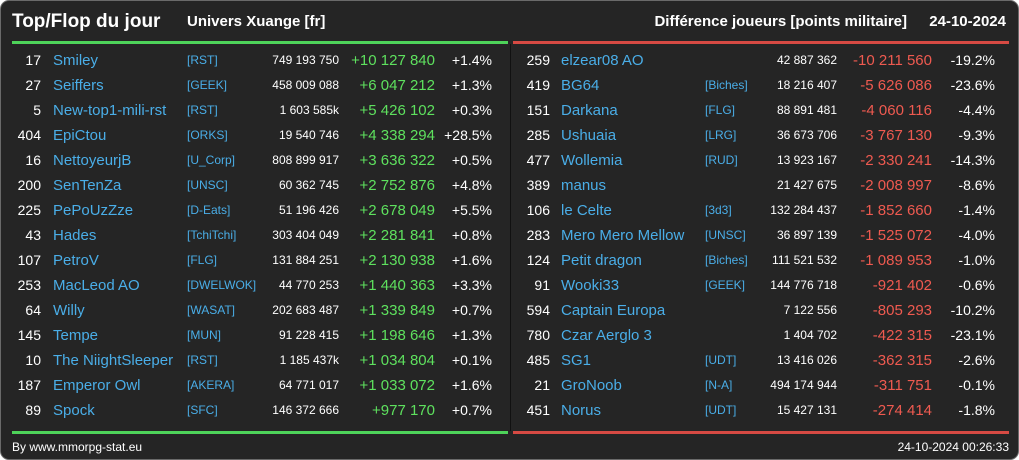  What do you see at coordinates (538, 85) in the screenshot?
I see `player-rank: 419` at bounding box center [538, 85].